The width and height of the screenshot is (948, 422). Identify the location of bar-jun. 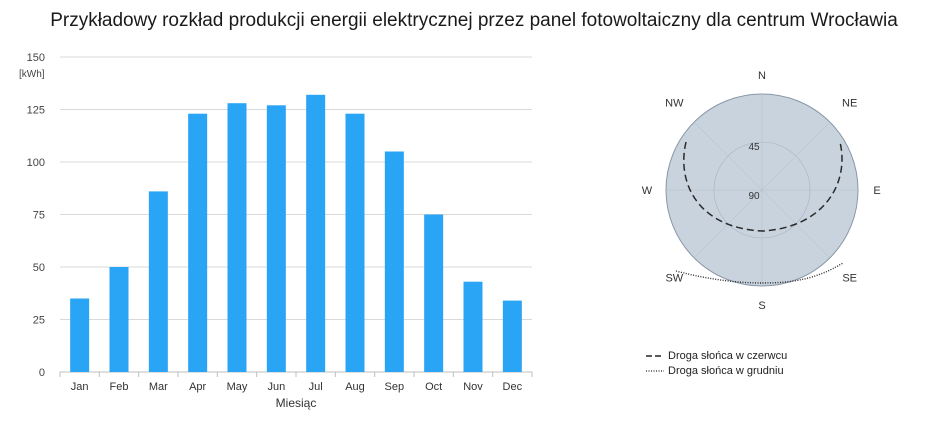
(276, 239).